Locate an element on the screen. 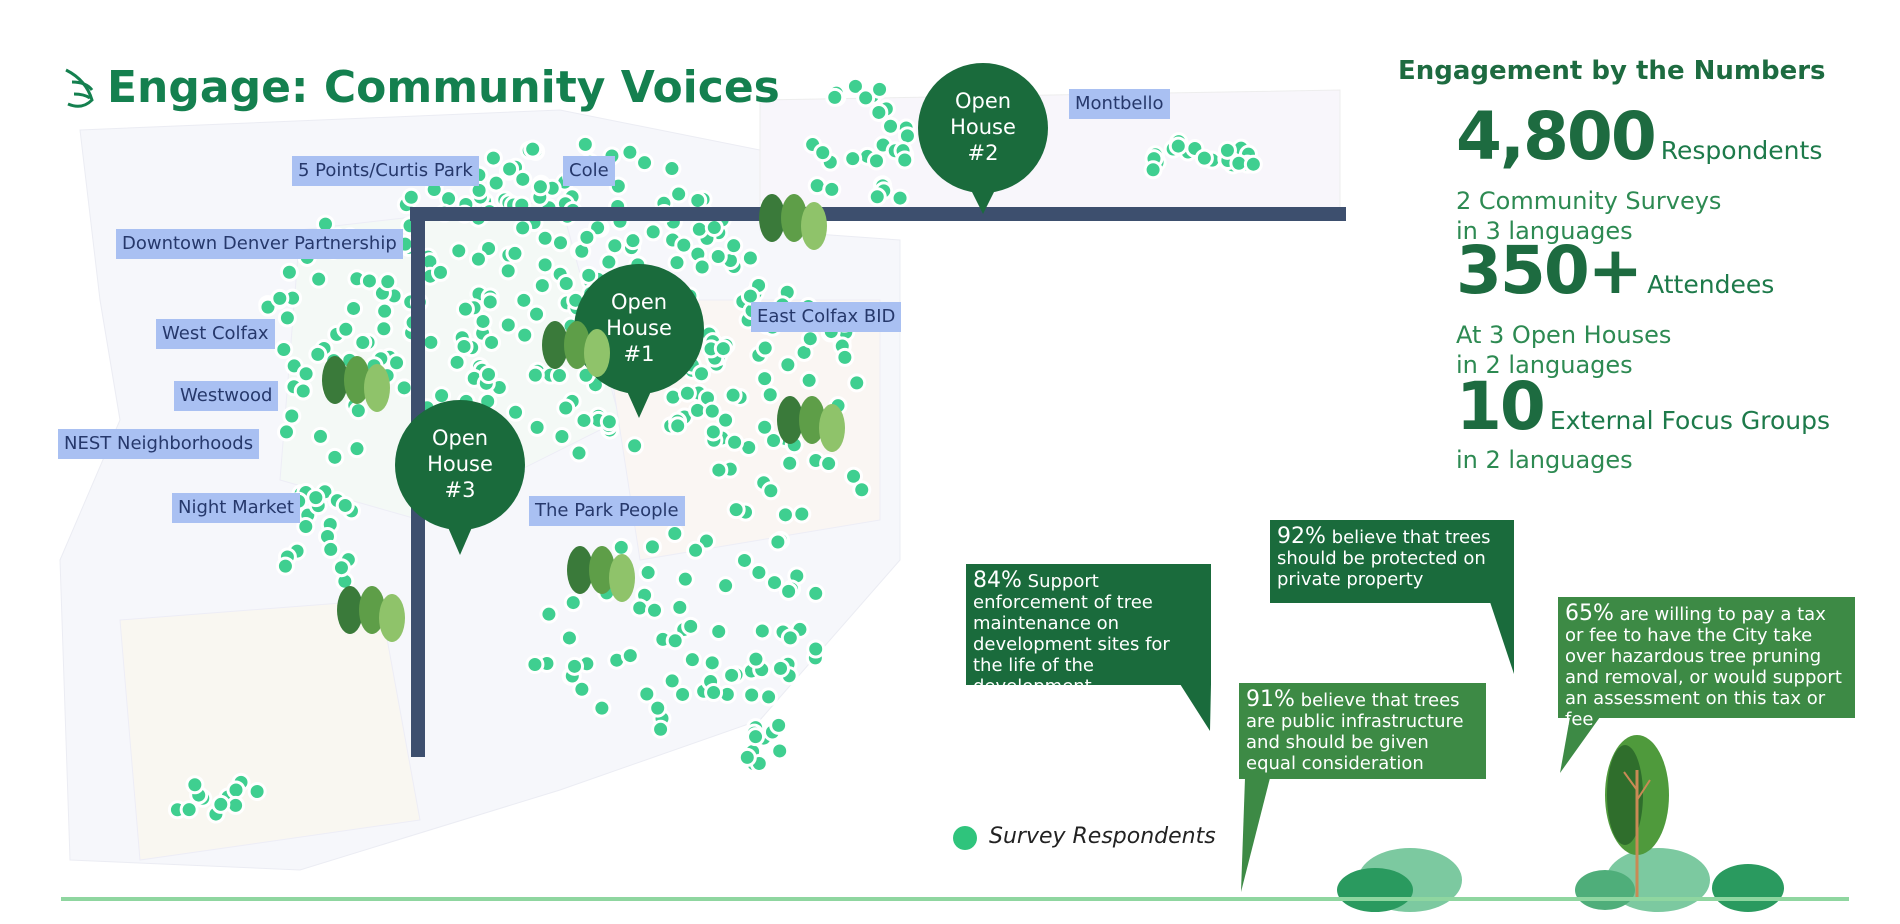 This screenshot has height=924, width=1900. stat-figure: 4,800 is located at coordinates (1556, 136).